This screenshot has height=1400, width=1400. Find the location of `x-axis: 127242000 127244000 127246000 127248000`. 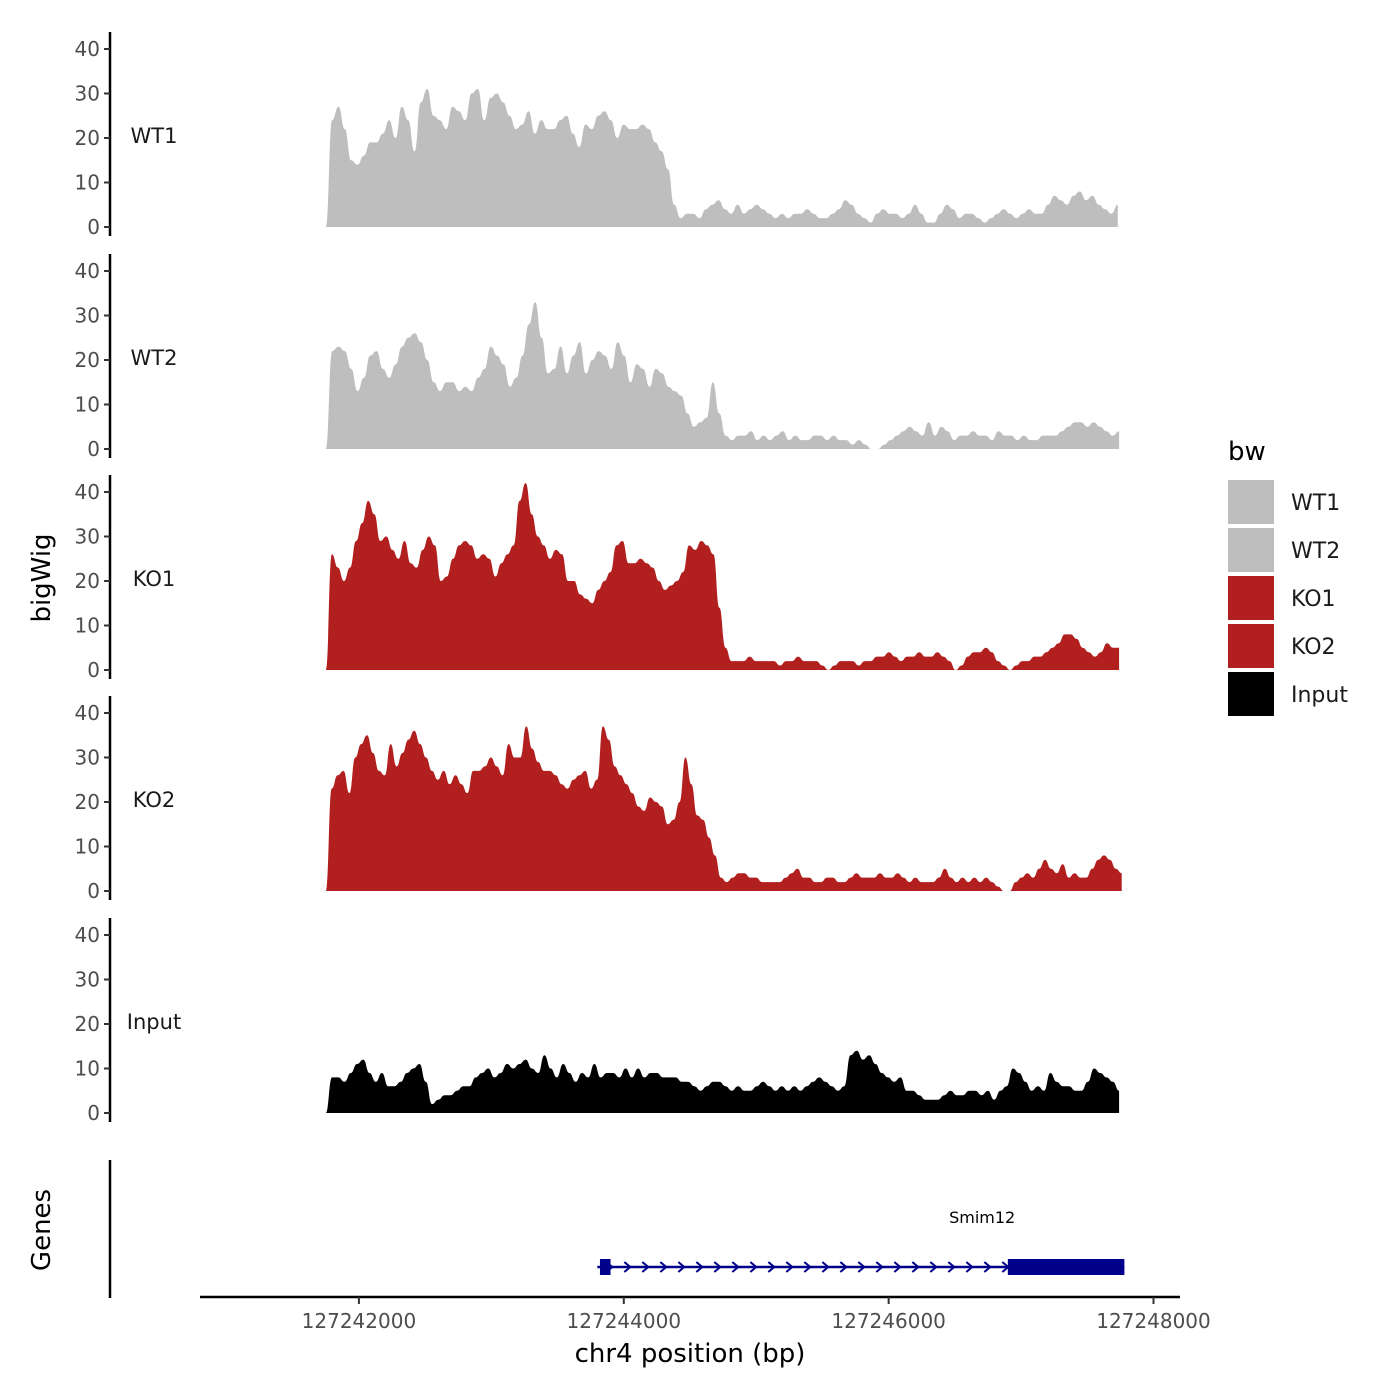

x-axis: 127242000 127244000 127246000 127248000 is located at coordinates (705, 1314).